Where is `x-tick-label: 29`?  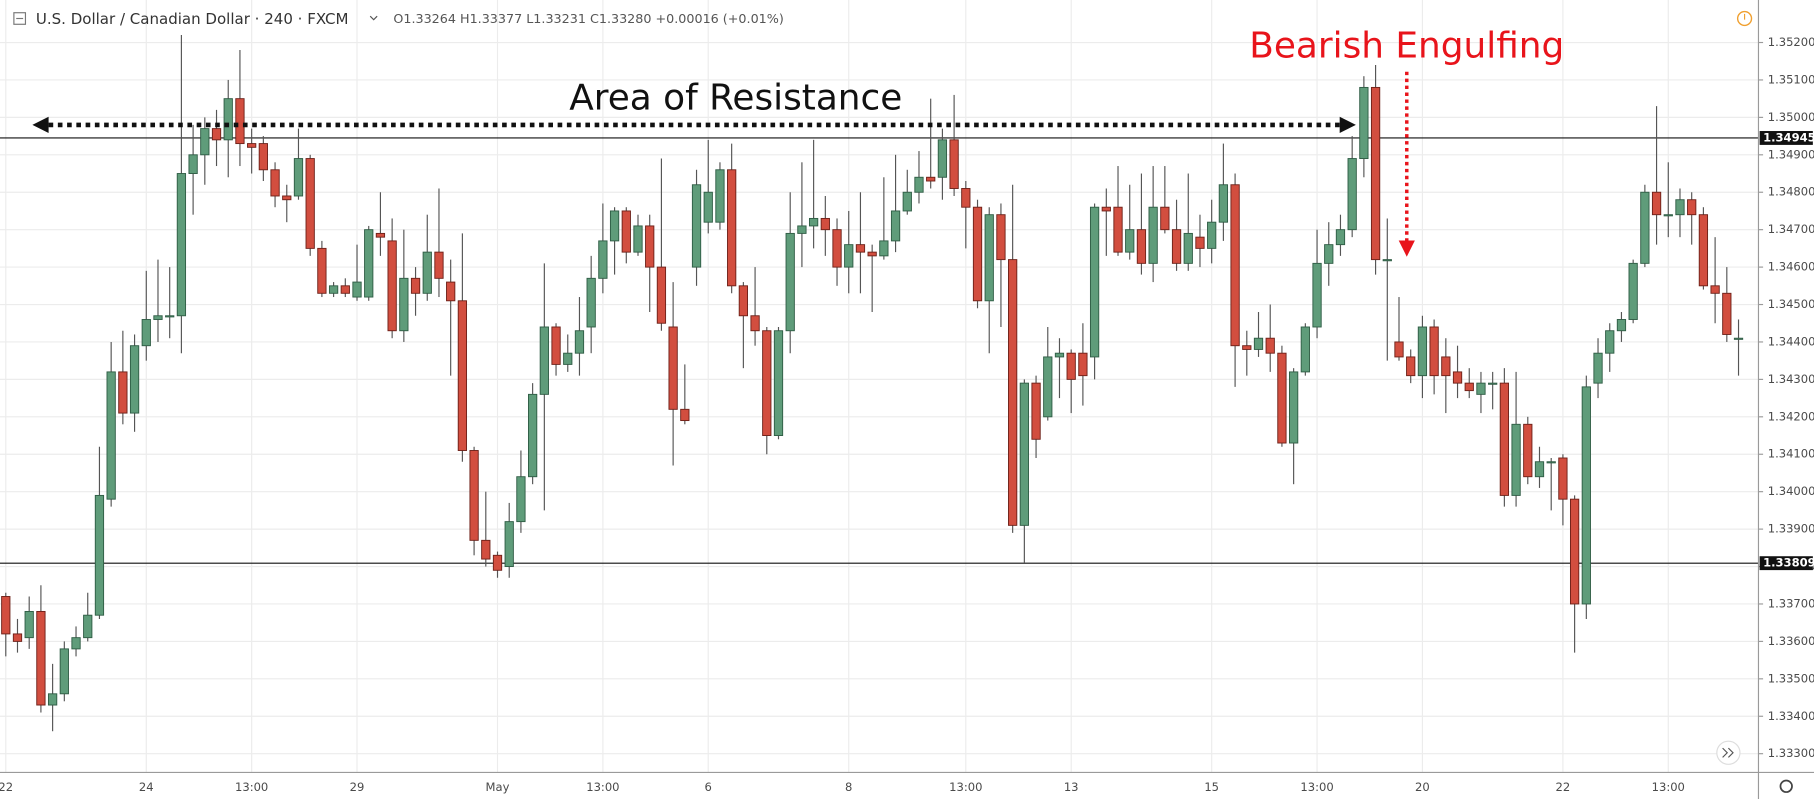 x-tick-label: 29 is located at coordinates (357, 787).